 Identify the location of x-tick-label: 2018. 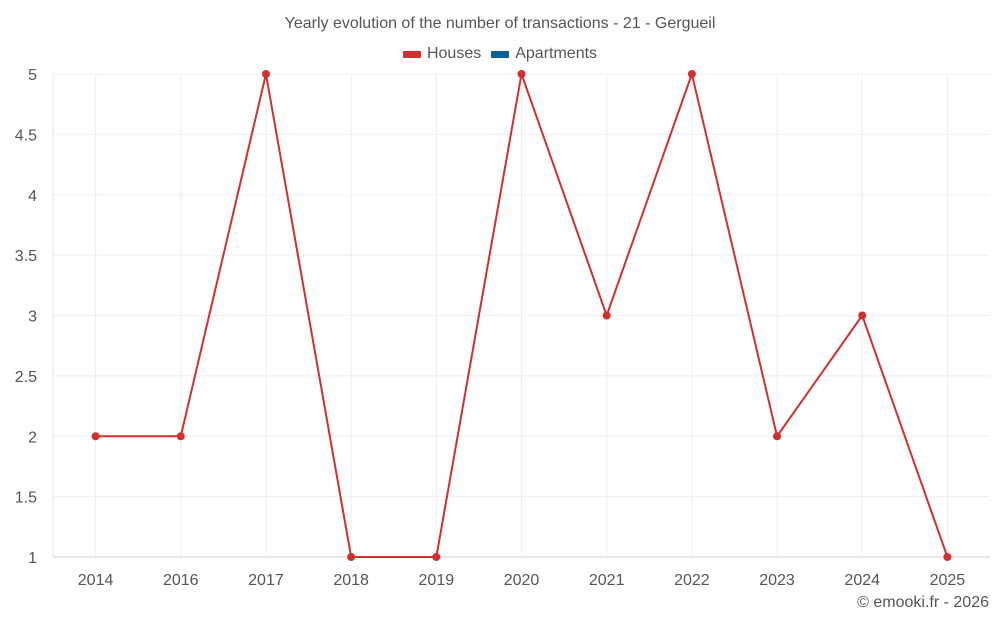
(351, 580).